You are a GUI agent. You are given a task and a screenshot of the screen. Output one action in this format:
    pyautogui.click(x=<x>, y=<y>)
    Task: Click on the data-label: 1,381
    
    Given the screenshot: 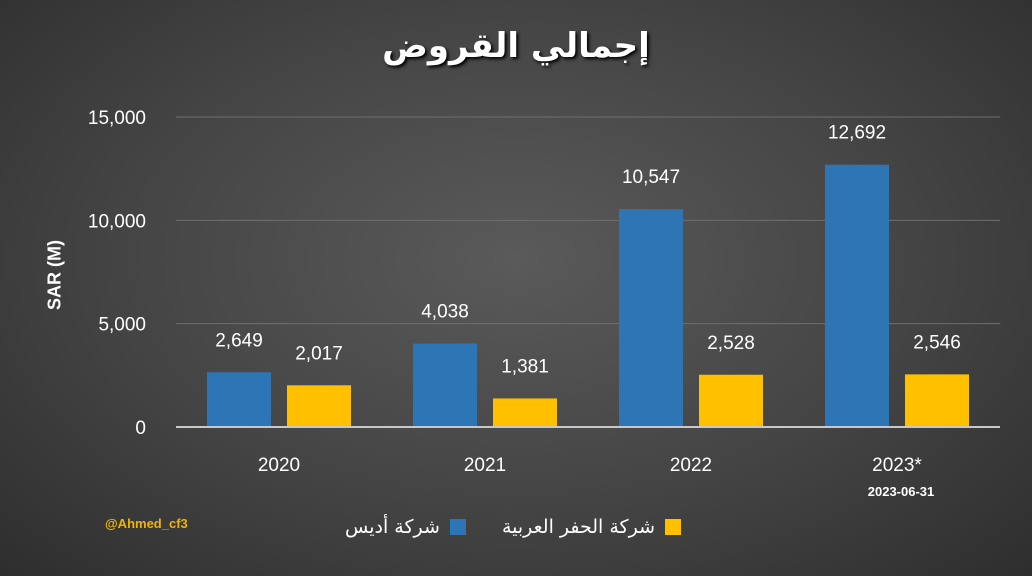 What is the action you would take?
    pyautogui.click(x=525, y=366)
    